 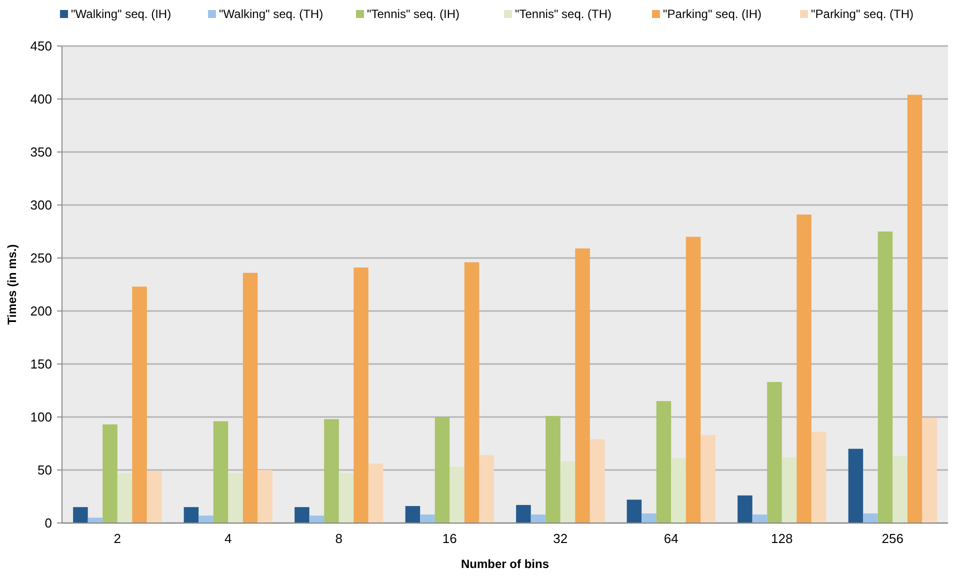 I want to click on y-tick-label: 450, so click(x=41, y=46).